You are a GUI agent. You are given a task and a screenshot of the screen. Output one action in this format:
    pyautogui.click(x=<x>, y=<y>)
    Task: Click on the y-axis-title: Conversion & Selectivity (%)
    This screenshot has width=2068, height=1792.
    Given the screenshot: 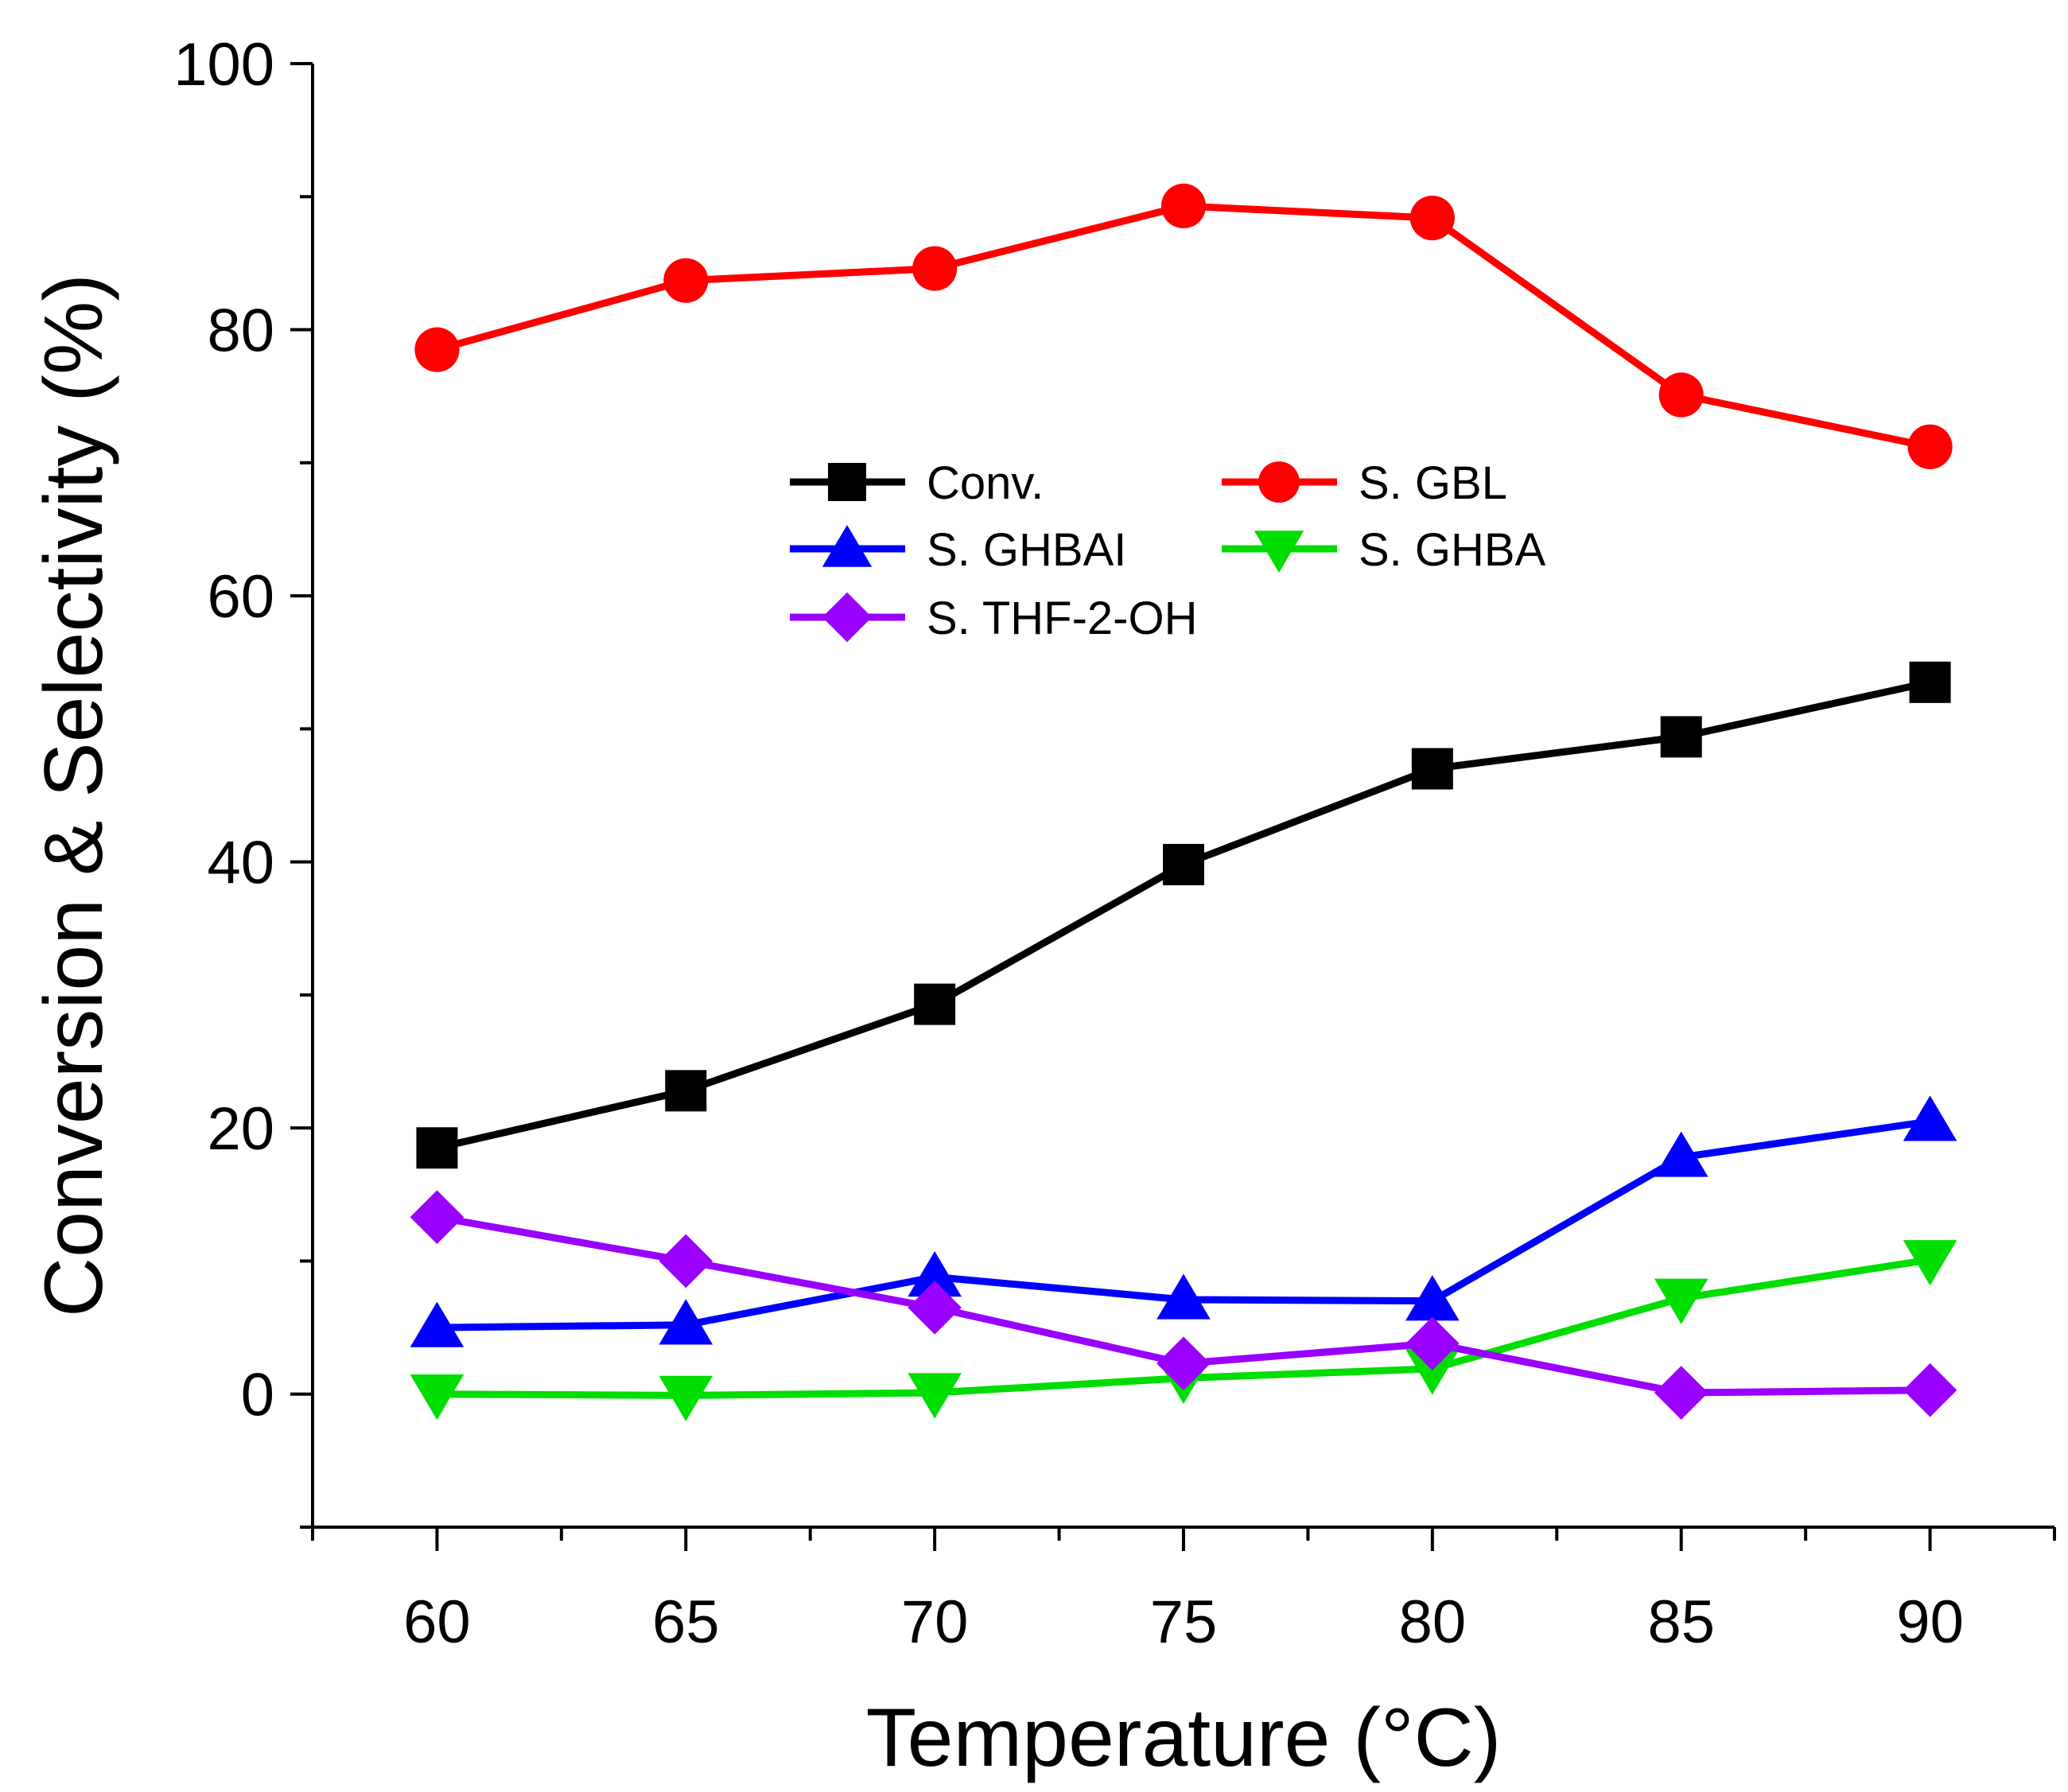 What is the action you would take?
    pyautogui.click(x=74, y=795)
    